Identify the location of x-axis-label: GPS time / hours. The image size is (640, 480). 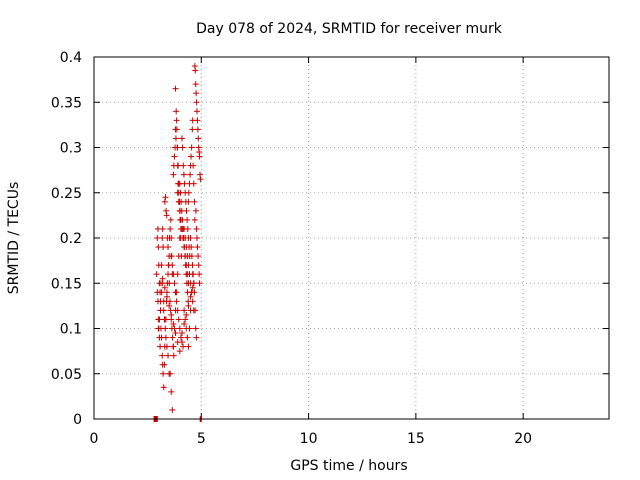
(348, 466).